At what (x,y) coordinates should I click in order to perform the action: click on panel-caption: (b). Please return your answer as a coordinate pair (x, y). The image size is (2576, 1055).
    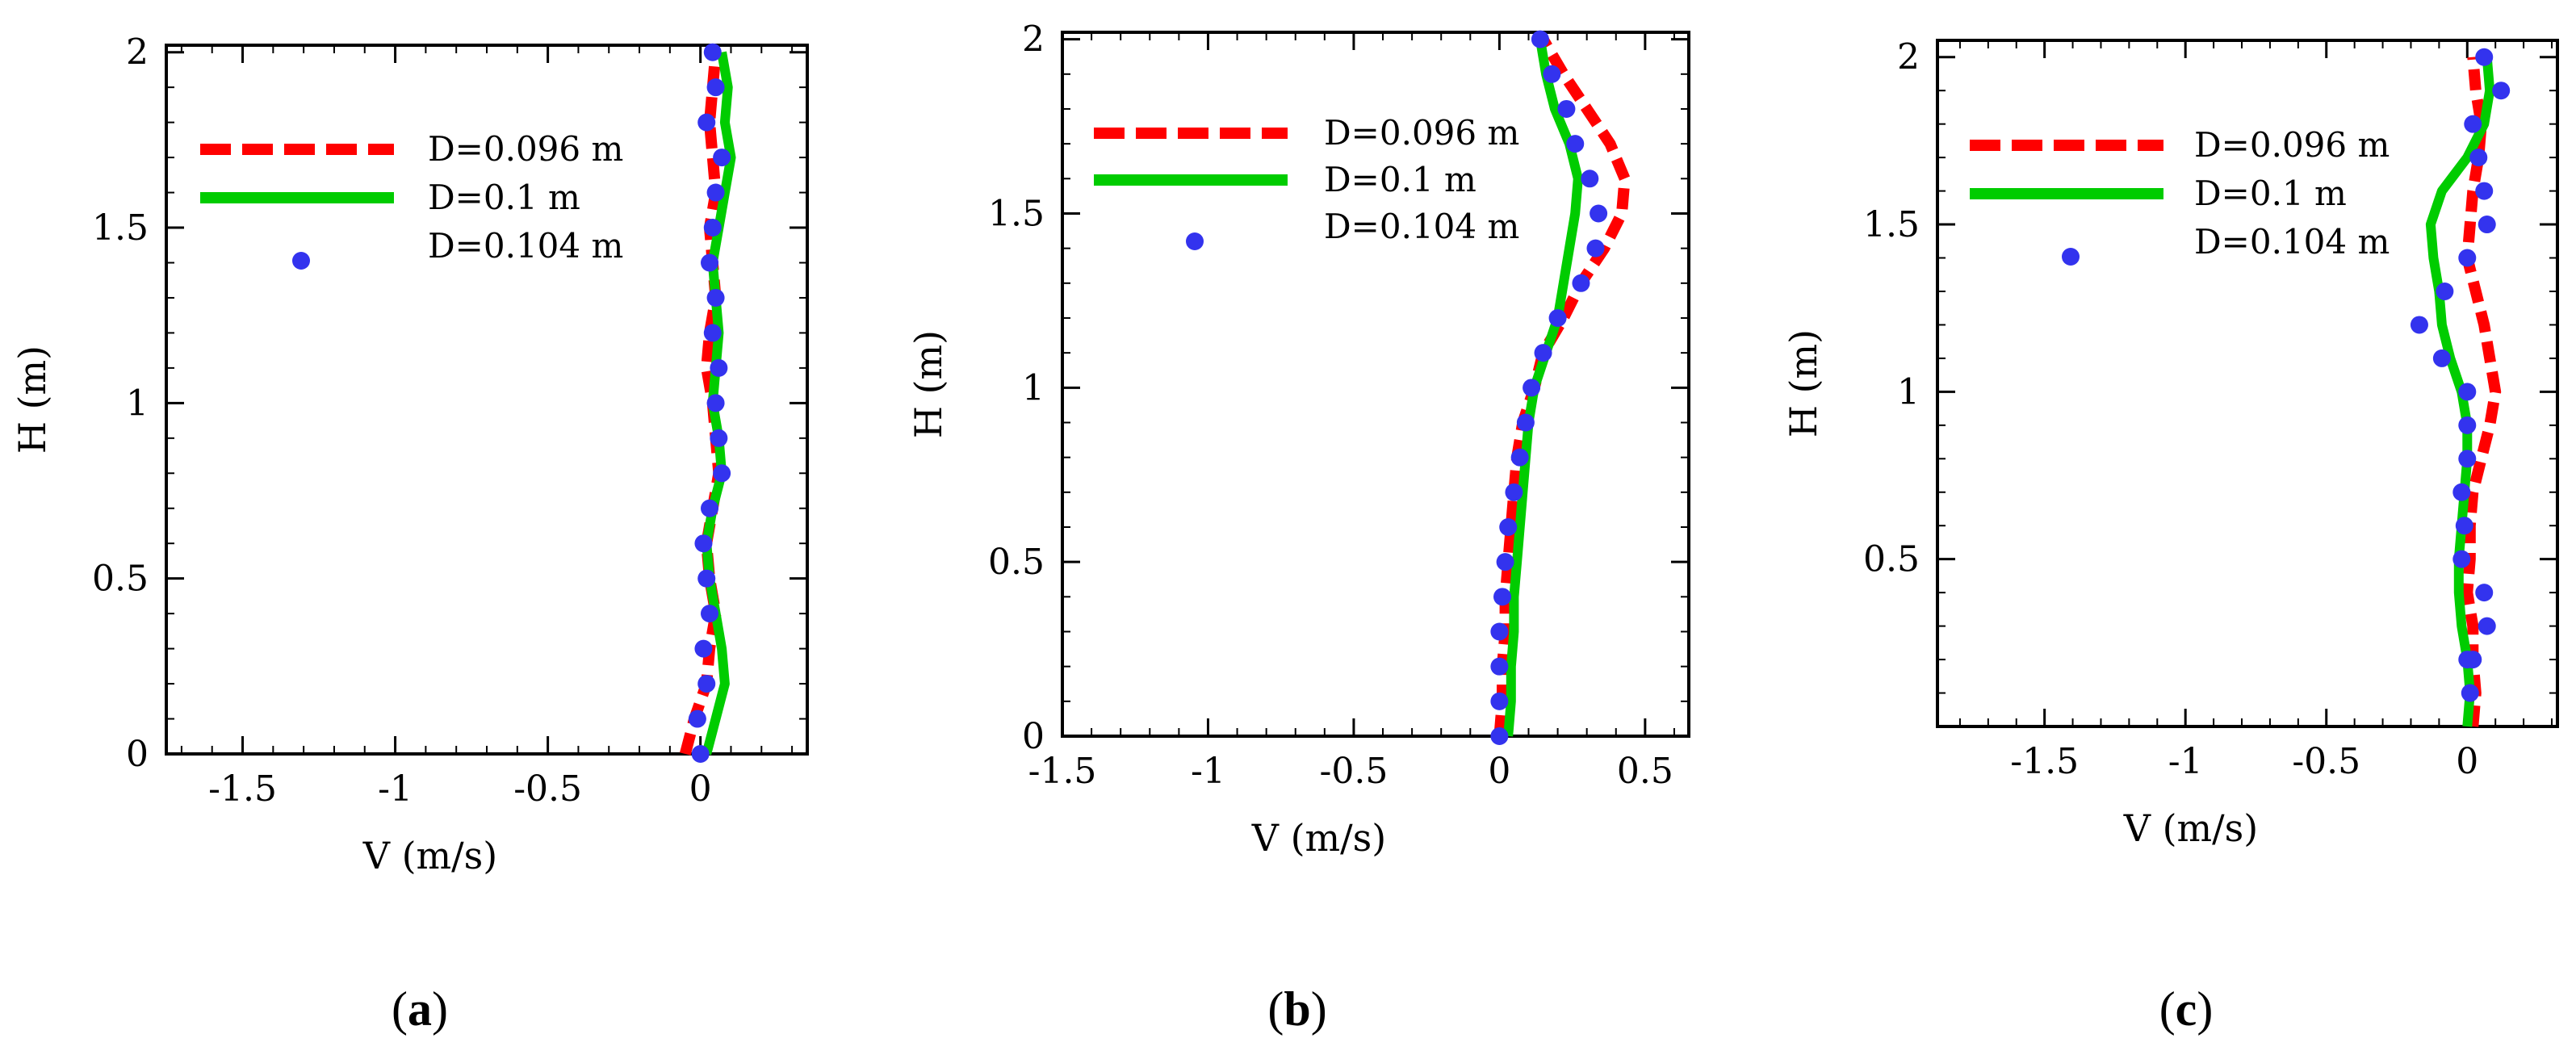
    Looking at the image, I should click on (1296, 1009).